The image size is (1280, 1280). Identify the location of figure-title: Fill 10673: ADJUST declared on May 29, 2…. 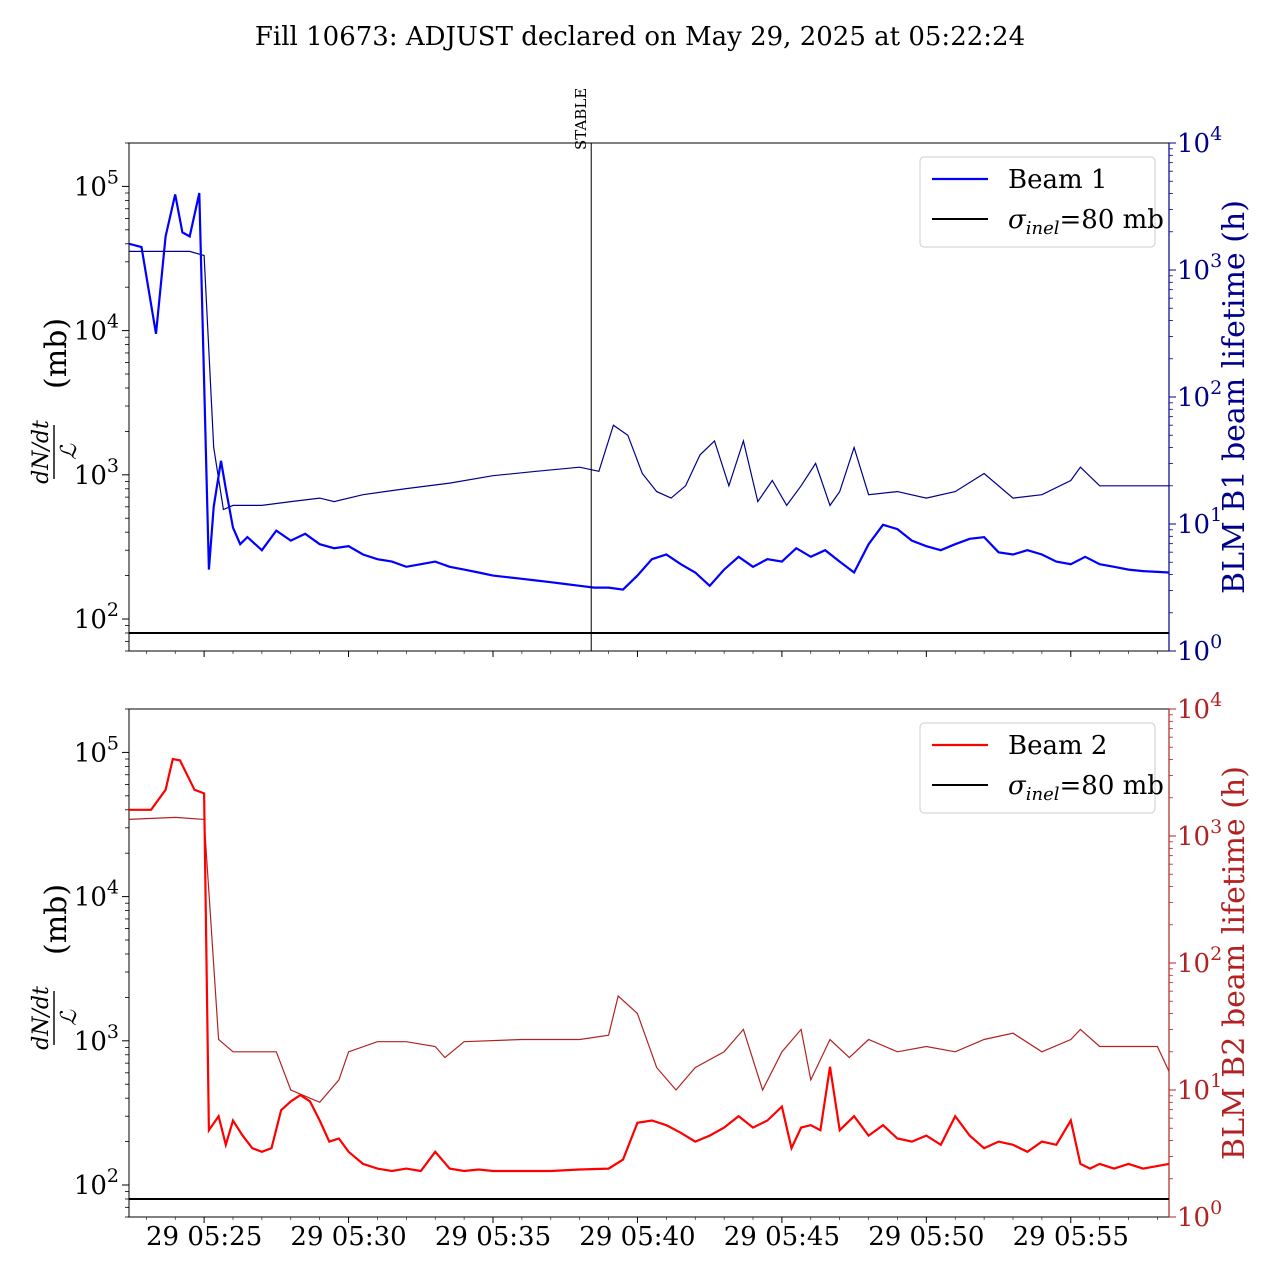
(640, 37).